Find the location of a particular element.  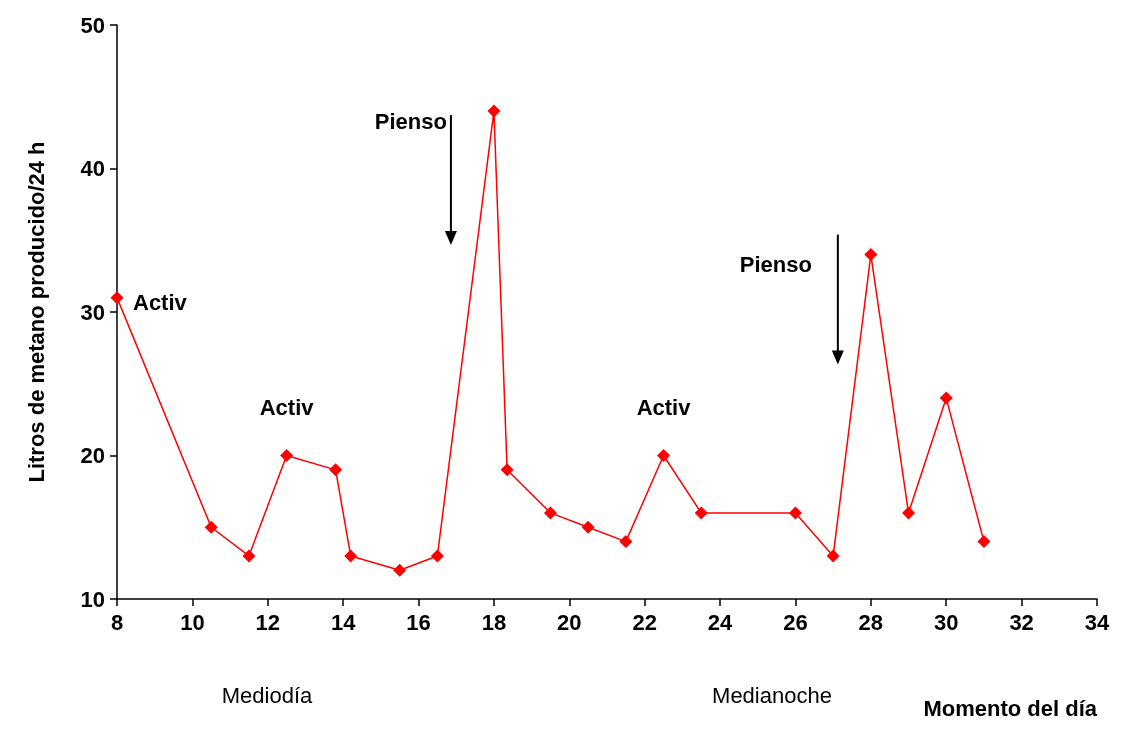

y-tick-label: 50 is located at coordinates (92, 25).